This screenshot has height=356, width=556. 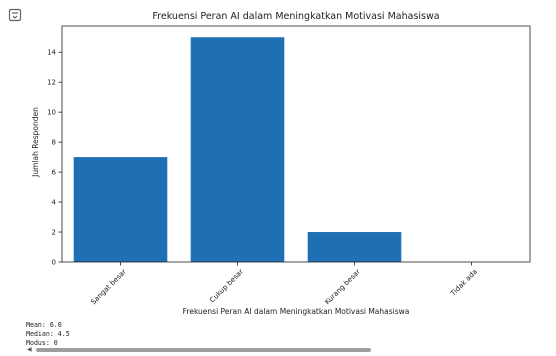 What do you see at coordinates (54, 263) in the screenshot?
I see `y-tick-label: 0` at bounding box center [54, 263].